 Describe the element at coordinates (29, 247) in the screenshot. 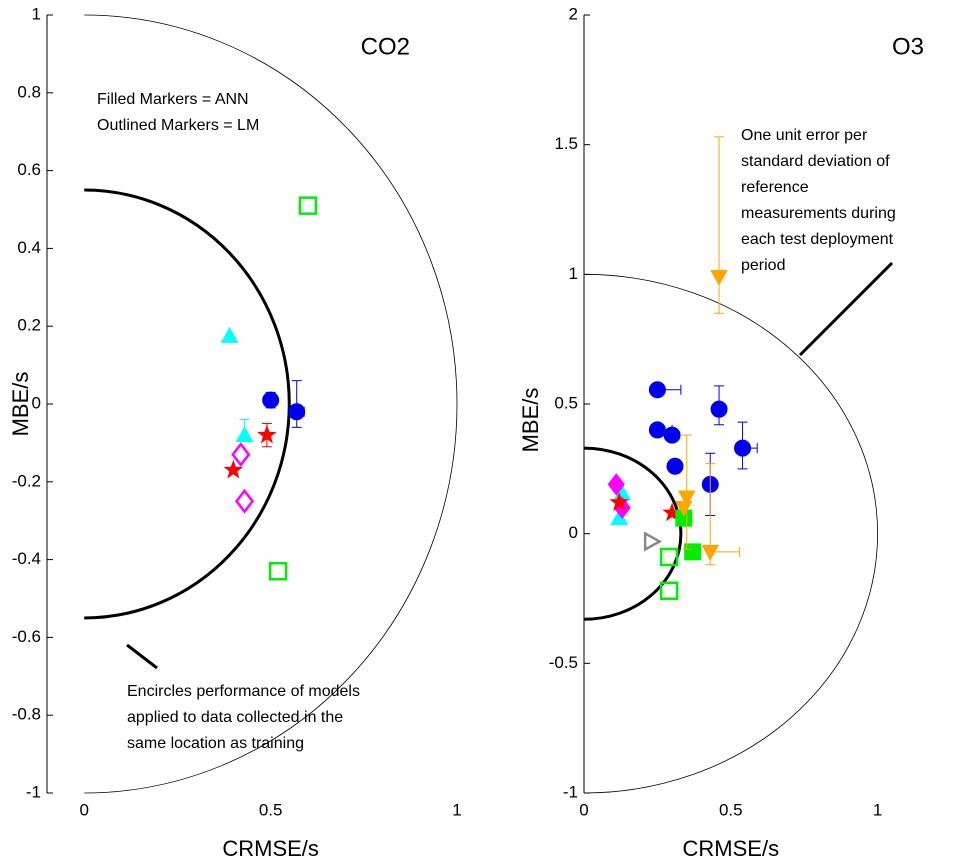

I see `y-tick-label: 0.4` at that location.